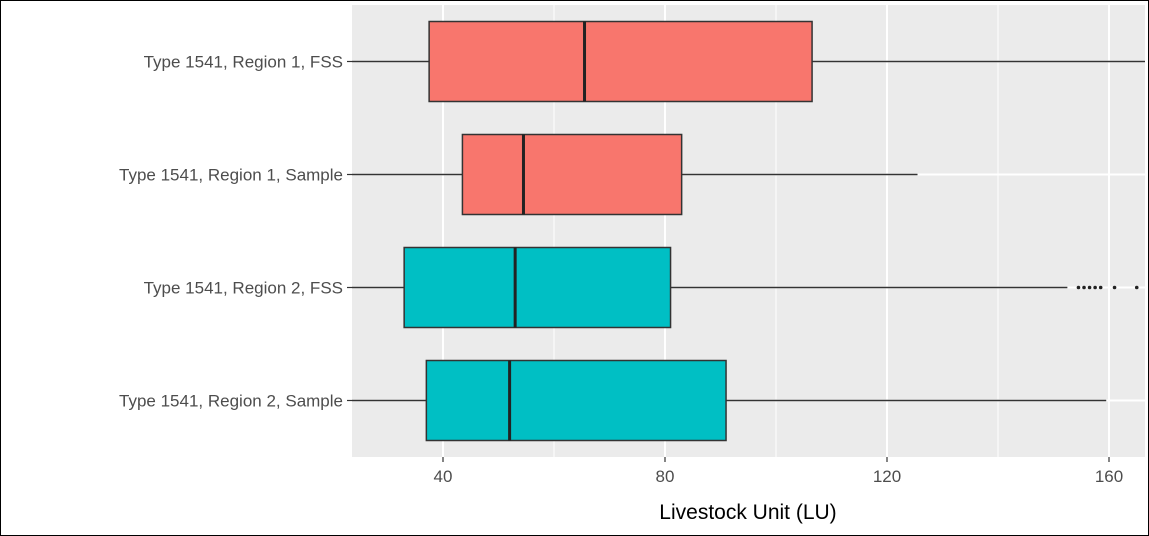 The width and height of the screenshot is (1149, 536). I want to click on x-tick-label: 120, so click(887, 476).